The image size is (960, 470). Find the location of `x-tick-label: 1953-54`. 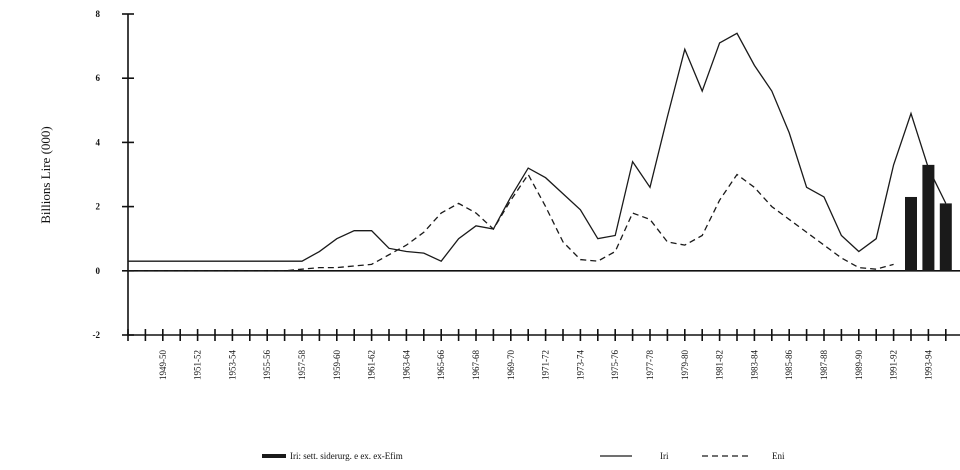

x-tick-label: 1953-54 is located at coordinates (232, 365).